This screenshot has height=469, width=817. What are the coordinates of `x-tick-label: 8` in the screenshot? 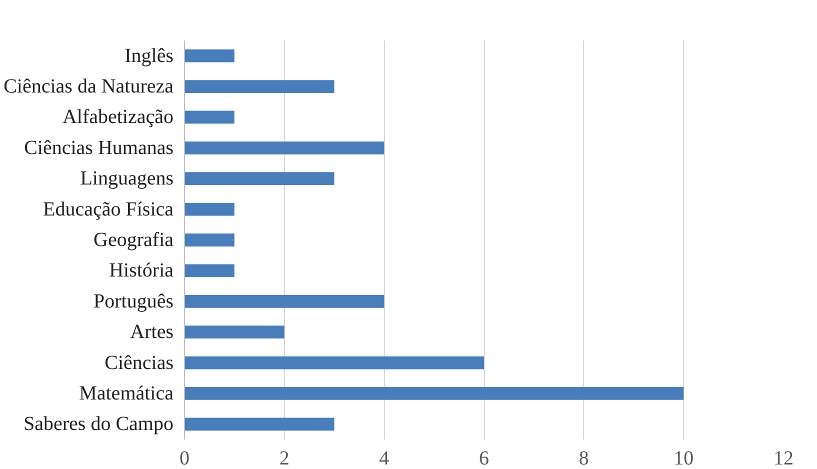 It's located at (583, 458).